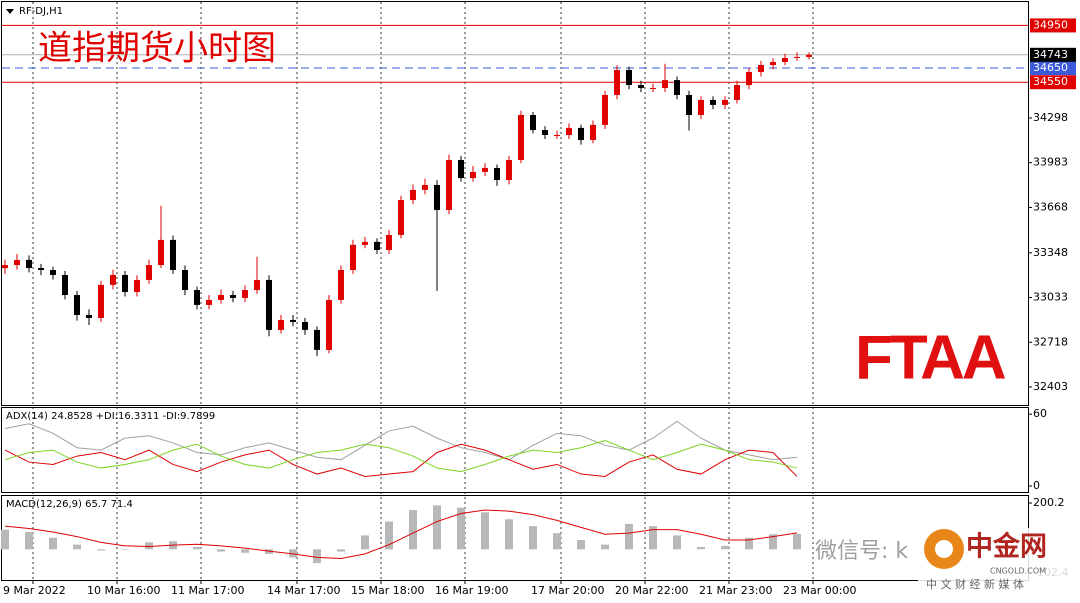 This screenshot has height=603, width=1080. I want to click on brand-icon-inner, so click(944, 549).